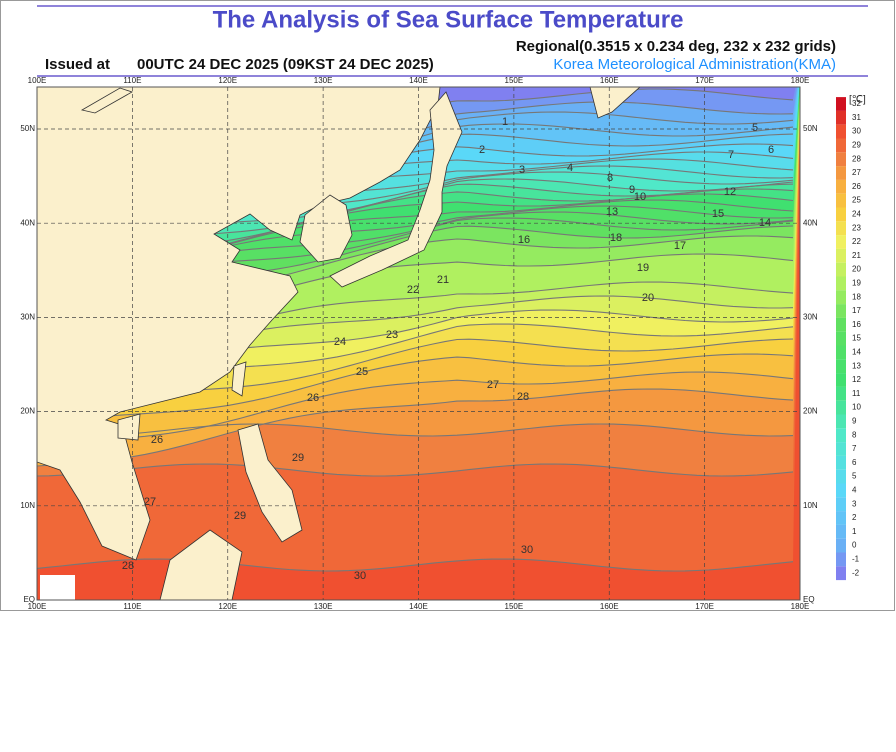 This screenshot has height=752, width=896. Describe the element at coordinates (854, 545) in the screenshot. I see `colorbar-label: 0` at that location.